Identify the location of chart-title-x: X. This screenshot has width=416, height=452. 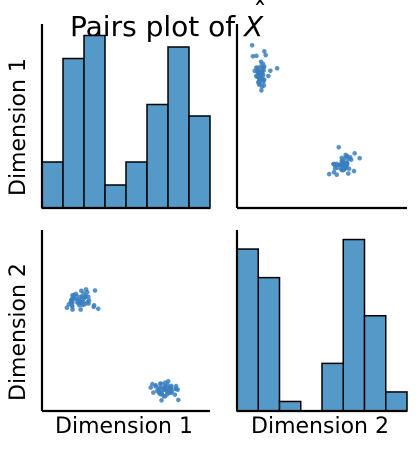
(254, 26).